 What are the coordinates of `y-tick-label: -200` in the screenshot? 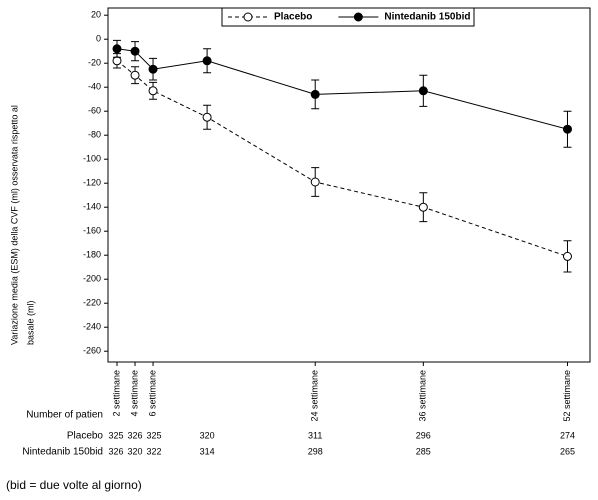 It's located at (92, 279).